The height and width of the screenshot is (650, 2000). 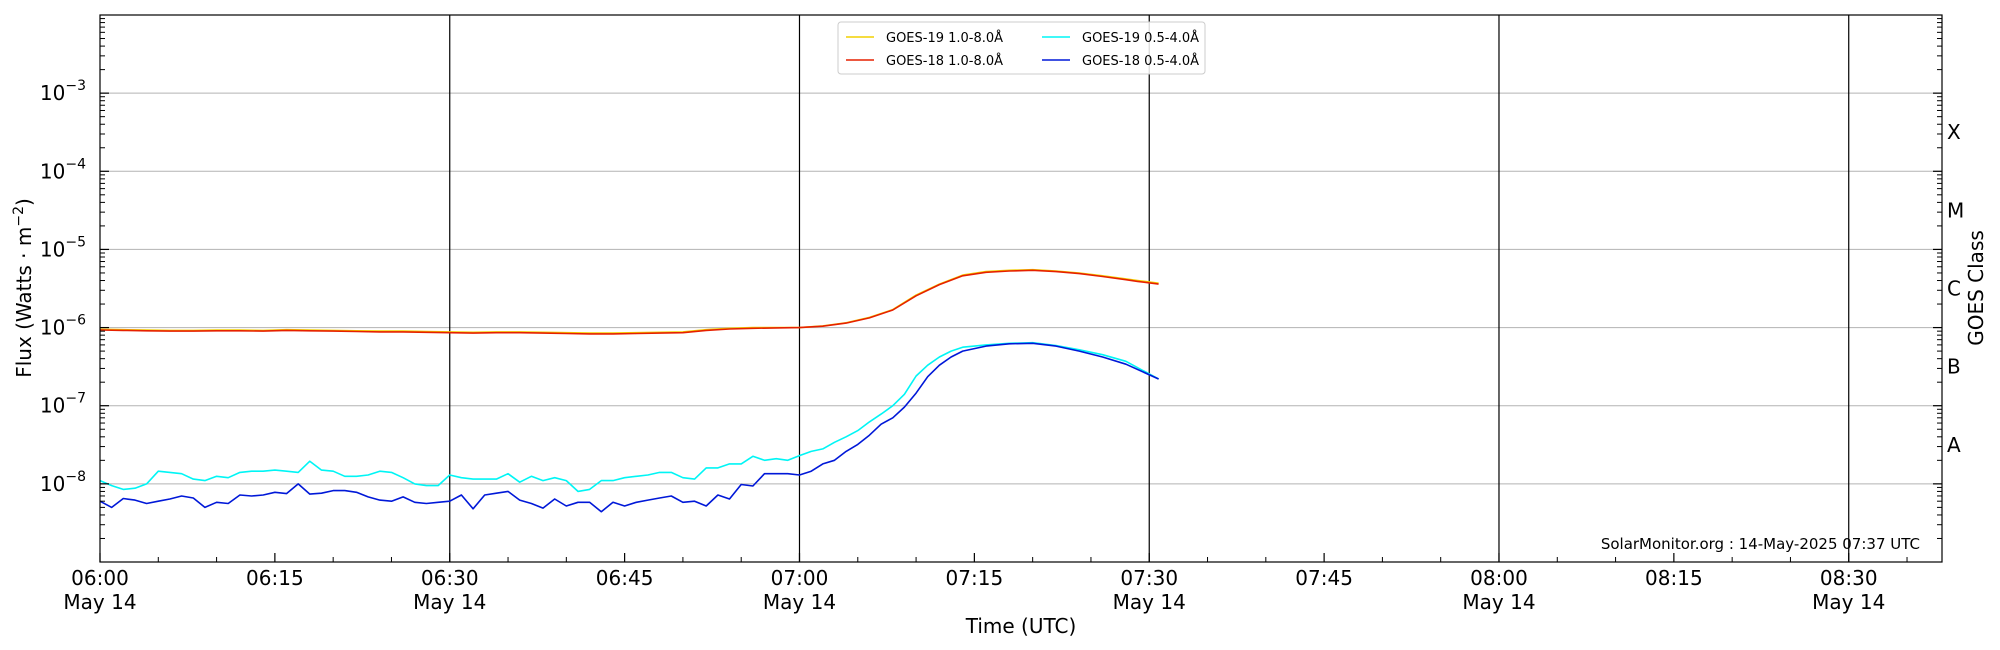 What do you see at coordinates (19, 216) in the screenshot?
I see `y-axis-title-sup: −2` at bounding box center [19, 216].